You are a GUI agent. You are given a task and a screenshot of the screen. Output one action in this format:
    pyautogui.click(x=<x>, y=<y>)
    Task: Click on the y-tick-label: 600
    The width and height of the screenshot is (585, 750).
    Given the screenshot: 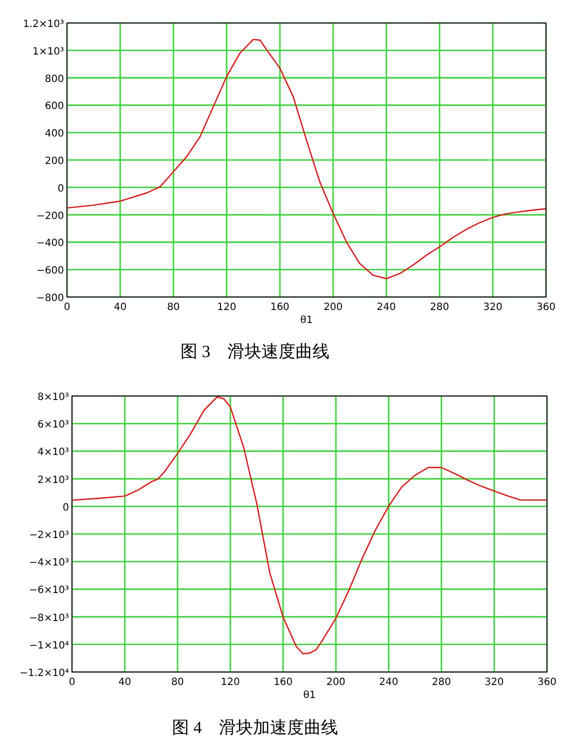 What is the action you would take?
    pyautogui.click(x=54, y=106)
    